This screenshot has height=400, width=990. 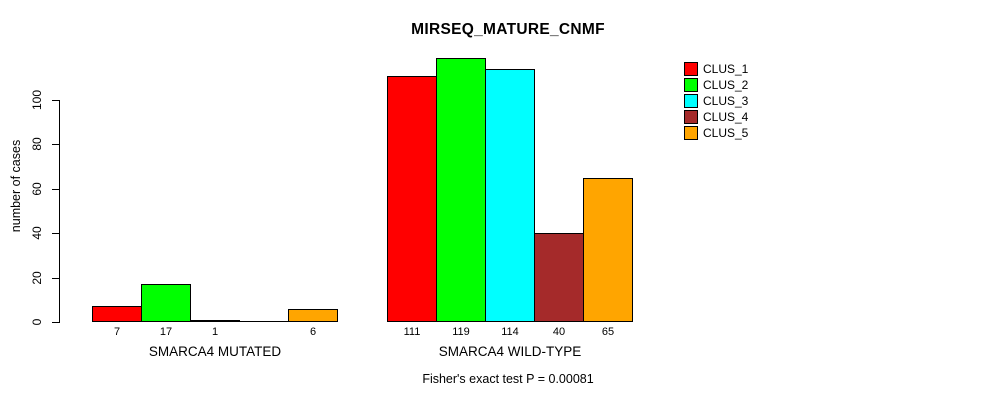 What do you see at coordinates (313, 332) in the screenshot?
I see `bar-value-label: 6` at bounding box center [313, 332].